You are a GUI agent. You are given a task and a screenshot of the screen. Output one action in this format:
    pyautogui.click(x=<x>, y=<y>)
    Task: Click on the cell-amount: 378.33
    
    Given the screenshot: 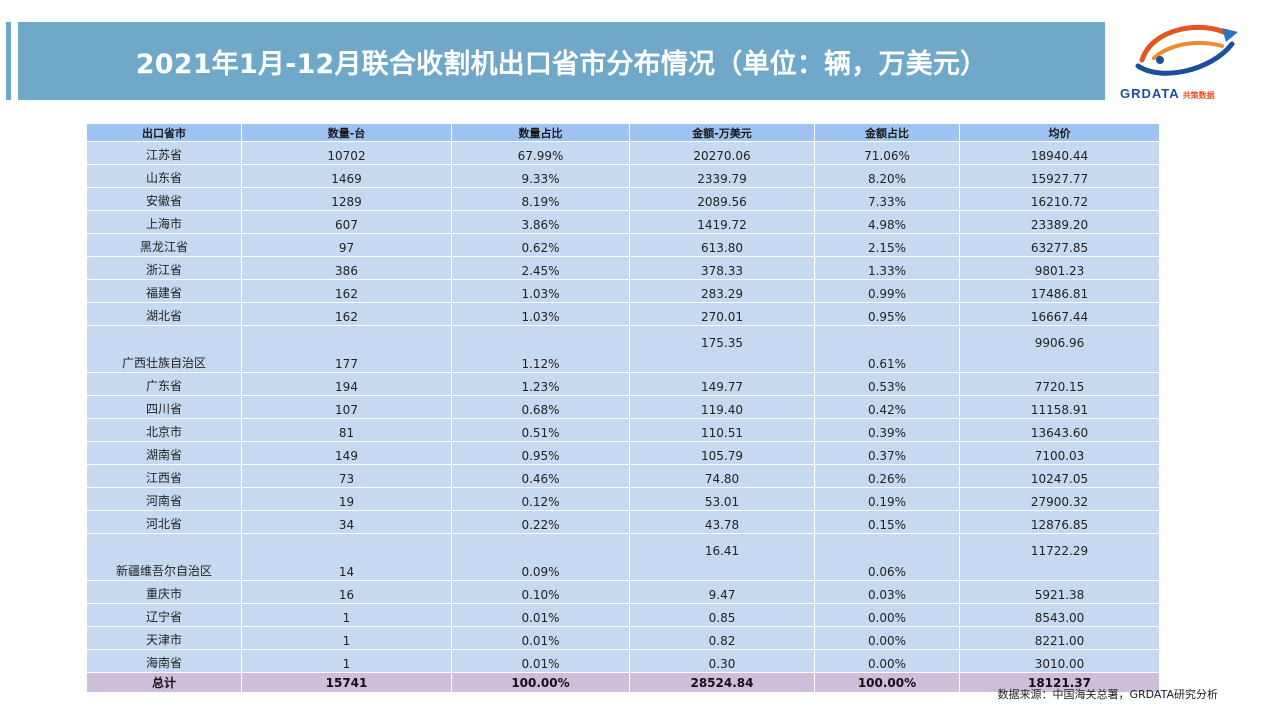 What is the action you would take?
    pyautogui.click(x=722, y=268)
    